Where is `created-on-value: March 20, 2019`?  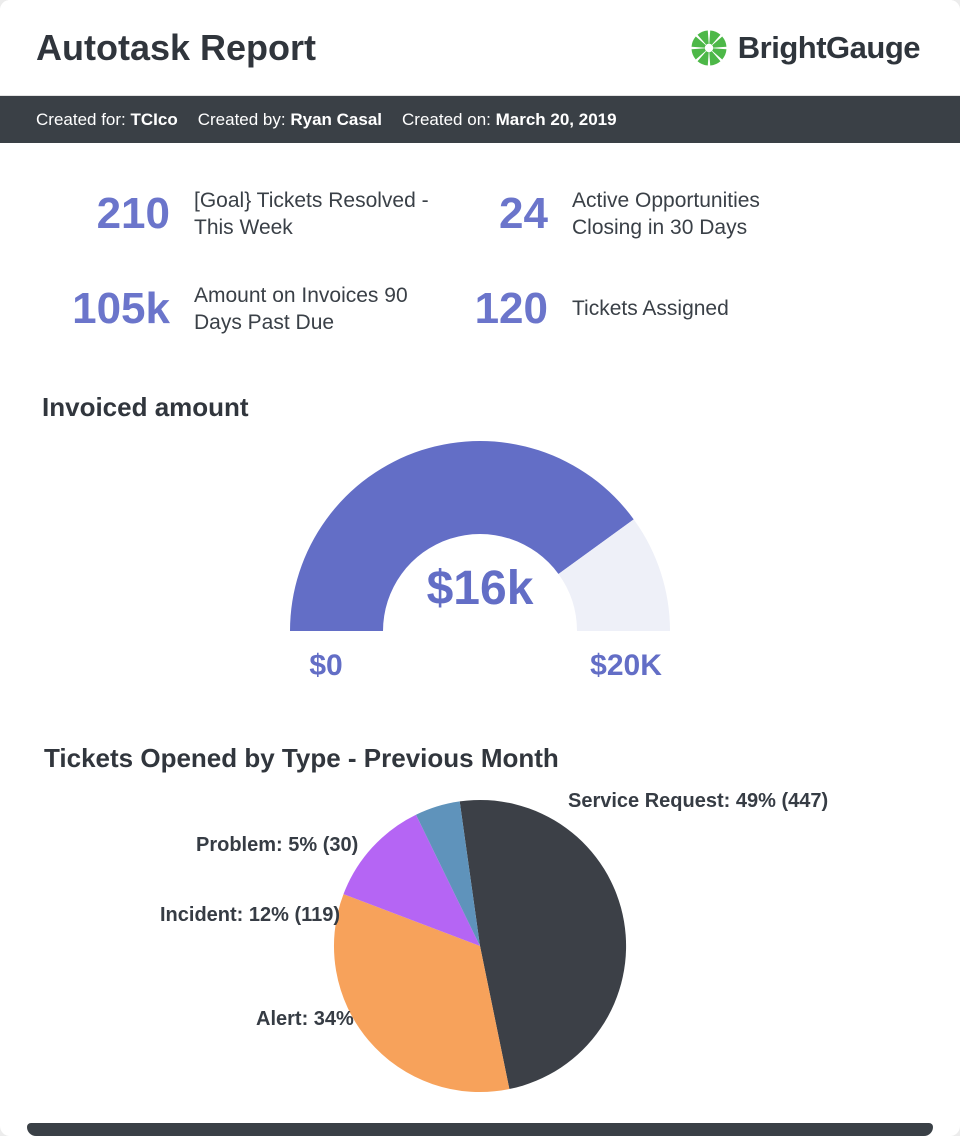 created-on-value: March 20, 2019 is located at coordinates (556, 119).